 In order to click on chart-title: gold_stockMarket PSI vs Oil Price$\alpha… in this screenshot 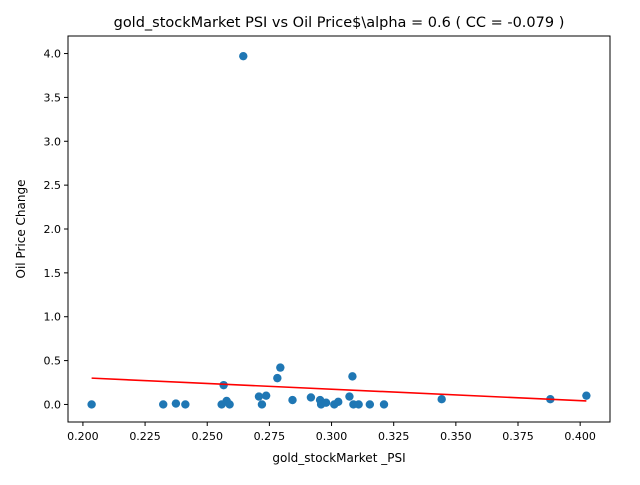, I will do `click(339, 23)`.